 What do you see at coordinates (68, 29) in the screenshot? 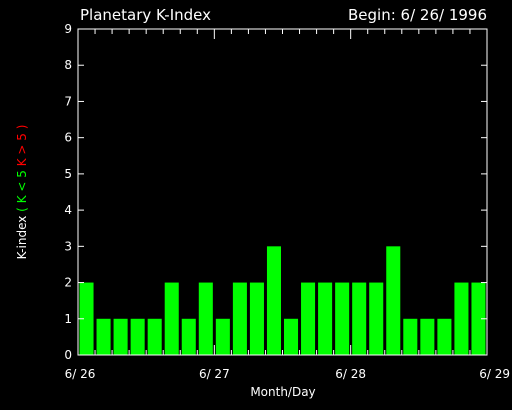
I see `y-tick-label-9: 9` at bounding box center [68, 29].